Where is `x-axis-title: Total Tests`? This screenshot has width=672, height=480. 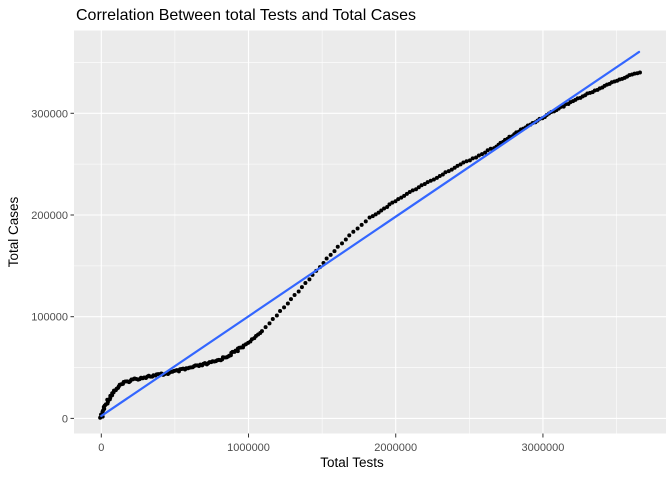
x-axis-title: Total Tests is located at coordinates (352, 462).